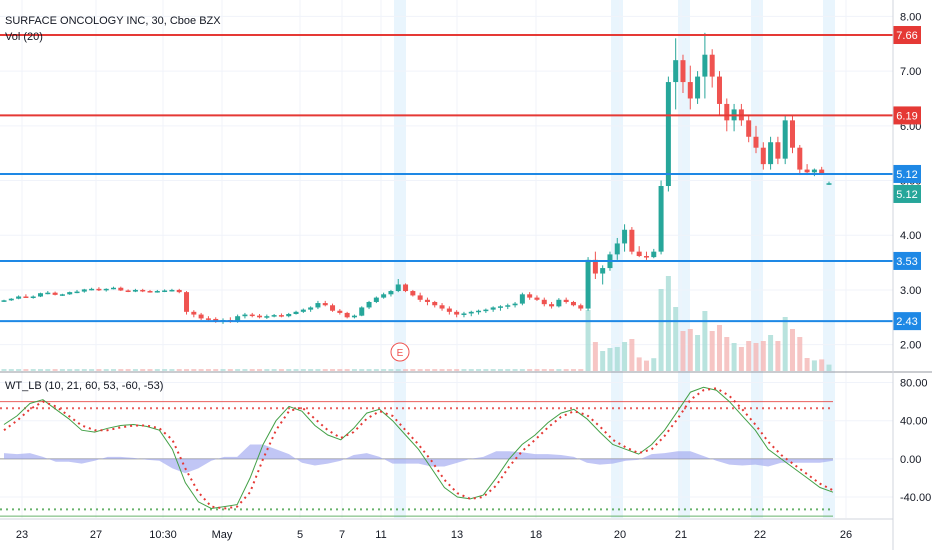  I want to click on last-price-badge, so click(907, 193).